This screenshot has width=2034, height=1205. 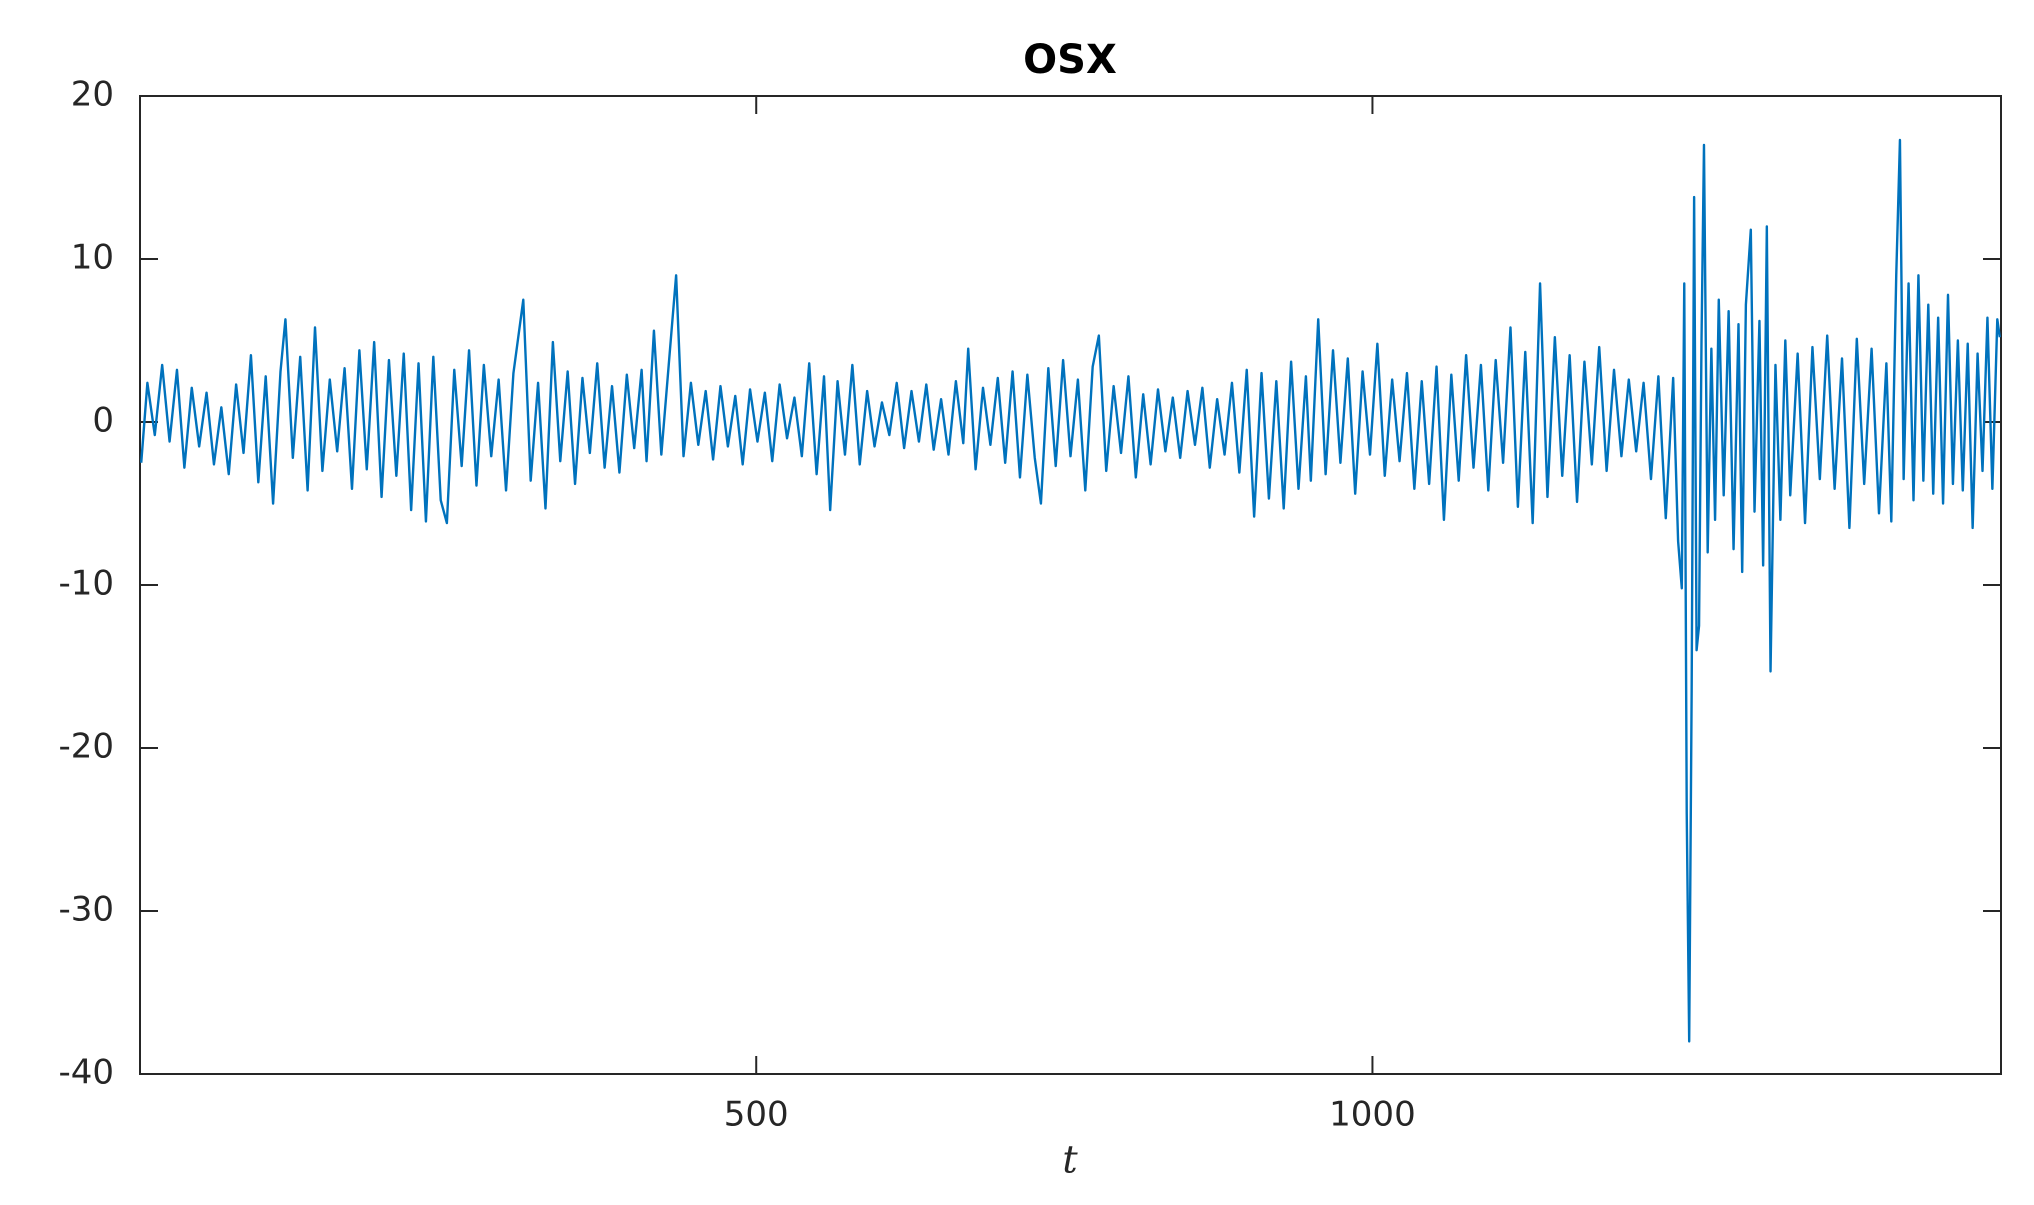 What do you see at coordinates (756, 1115) in the screenshot?
I see `x-tick-label: 500` at bounding box center [756, 1115].